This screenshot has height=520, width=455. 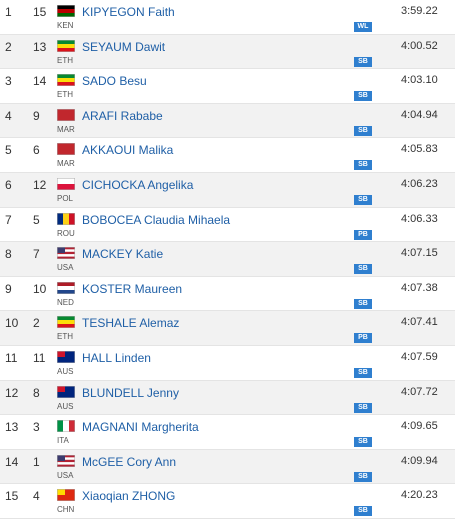 I want to click on result-row: 5 6 MAR AKKAOUI Malika SB 4:05.83, so click(x=227, y=155).